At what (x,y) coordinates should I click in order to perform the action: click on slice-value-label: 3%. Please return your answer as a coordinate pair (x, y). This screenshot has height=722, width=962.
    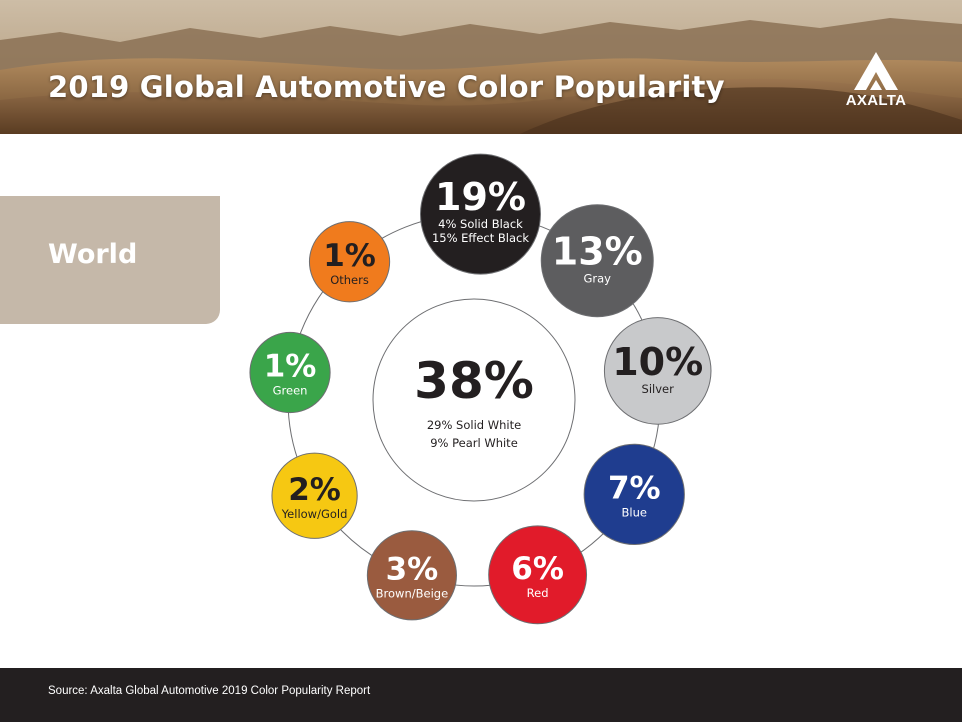
    Looking at the image, I should click on (412, 569).